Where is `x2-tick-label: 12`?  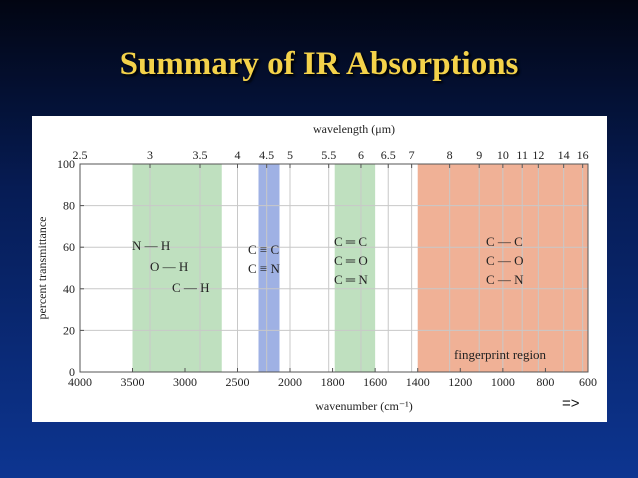
x2-tick-label: 12 is located at coordinates (538, 155).